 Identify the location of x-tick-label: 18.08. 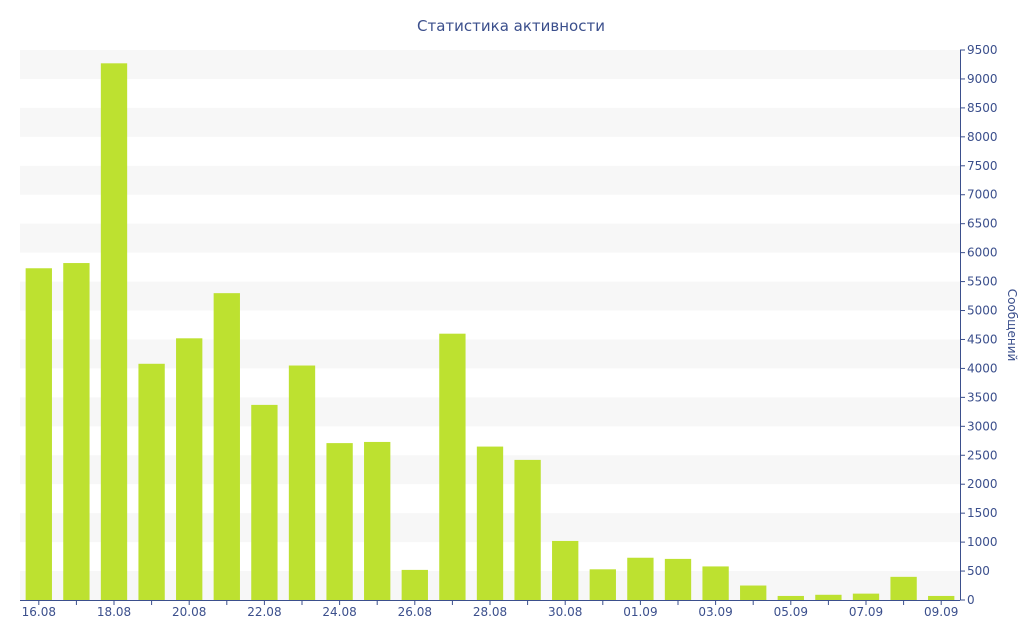
(114, 612).